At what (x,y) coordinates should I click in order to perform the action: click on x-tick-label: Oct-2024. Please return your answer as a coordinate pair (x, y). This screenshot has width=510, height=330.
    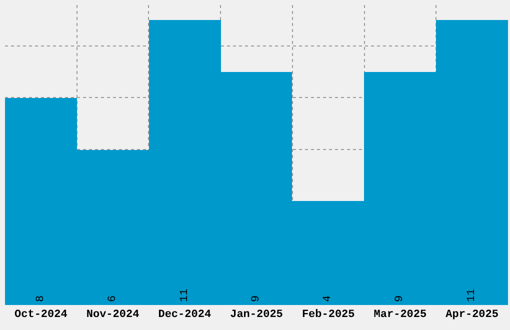
    Looking at the image, I should click on (41, 315).